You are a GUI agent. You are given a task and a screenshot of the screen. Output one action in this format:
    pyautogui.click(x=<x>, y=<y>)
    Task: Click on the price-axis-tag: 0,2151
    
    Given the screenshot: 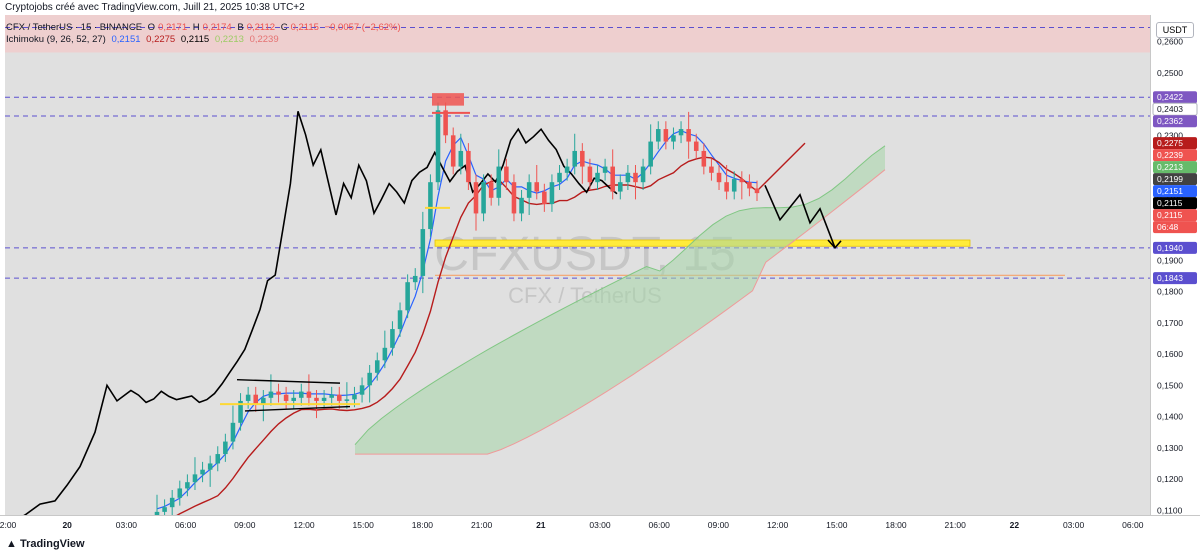 What is the action you would take?
    pyautogui.click(x=1175, y=191)
    